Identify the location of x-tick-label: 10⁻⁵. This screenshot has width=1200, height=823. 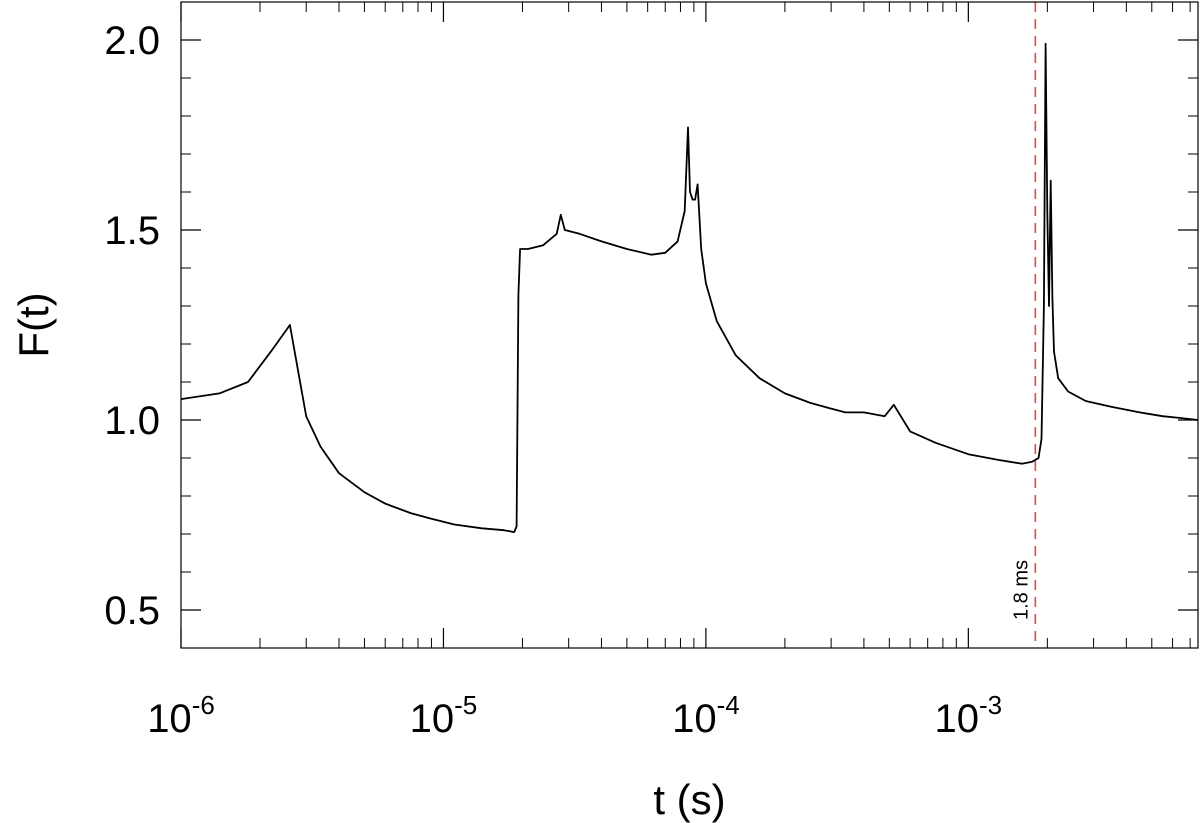
(444, 715).